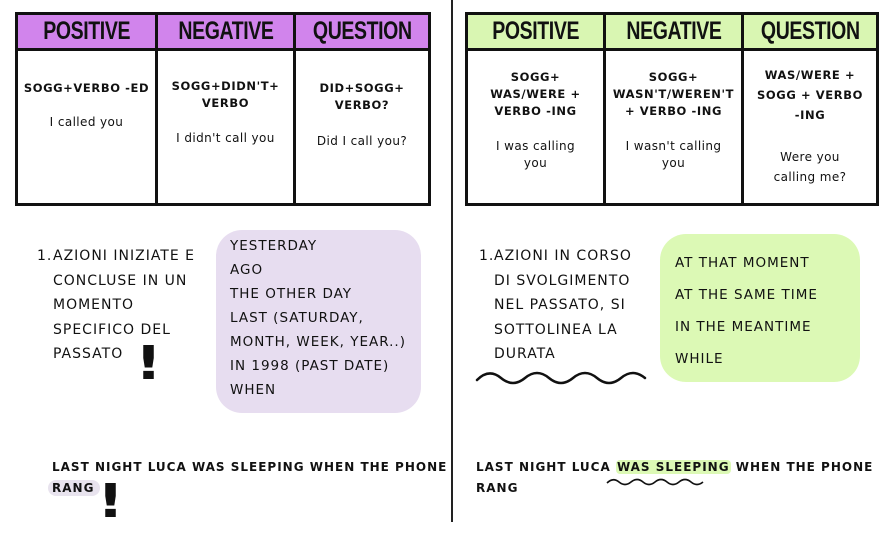 The height and width of the screenshot is (540, 880). I want to click on formula-line: + VERBO -ING, so click(673, 111).